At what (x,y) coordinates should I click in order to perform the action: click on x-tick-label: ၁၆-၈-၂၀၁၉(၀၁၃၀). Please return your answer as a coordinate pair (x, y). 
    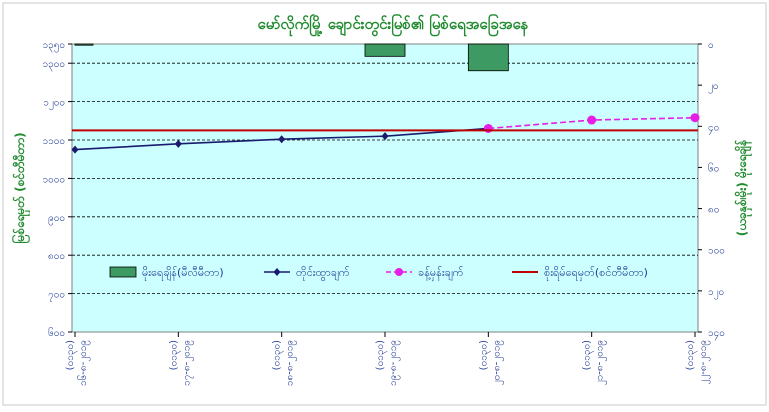
    Looking at the image, I should click on (78, 363).